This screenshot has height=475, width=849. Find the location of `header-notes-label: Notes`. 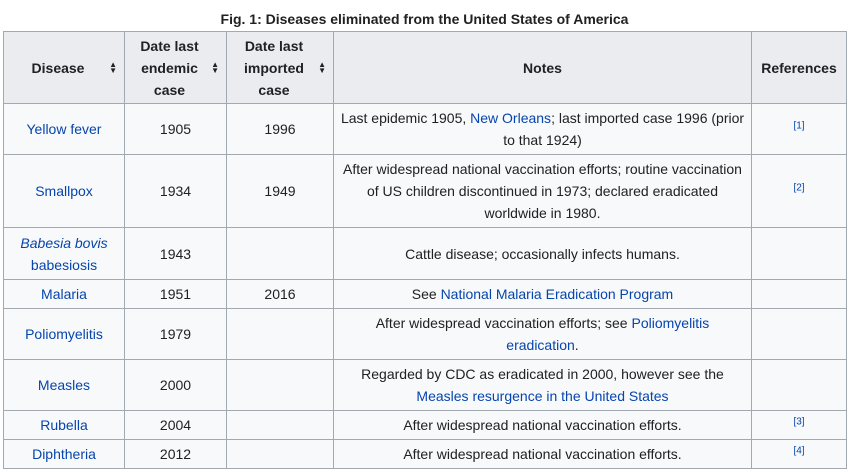

header-notes-label: Notes is located at coordinates (542, 67).